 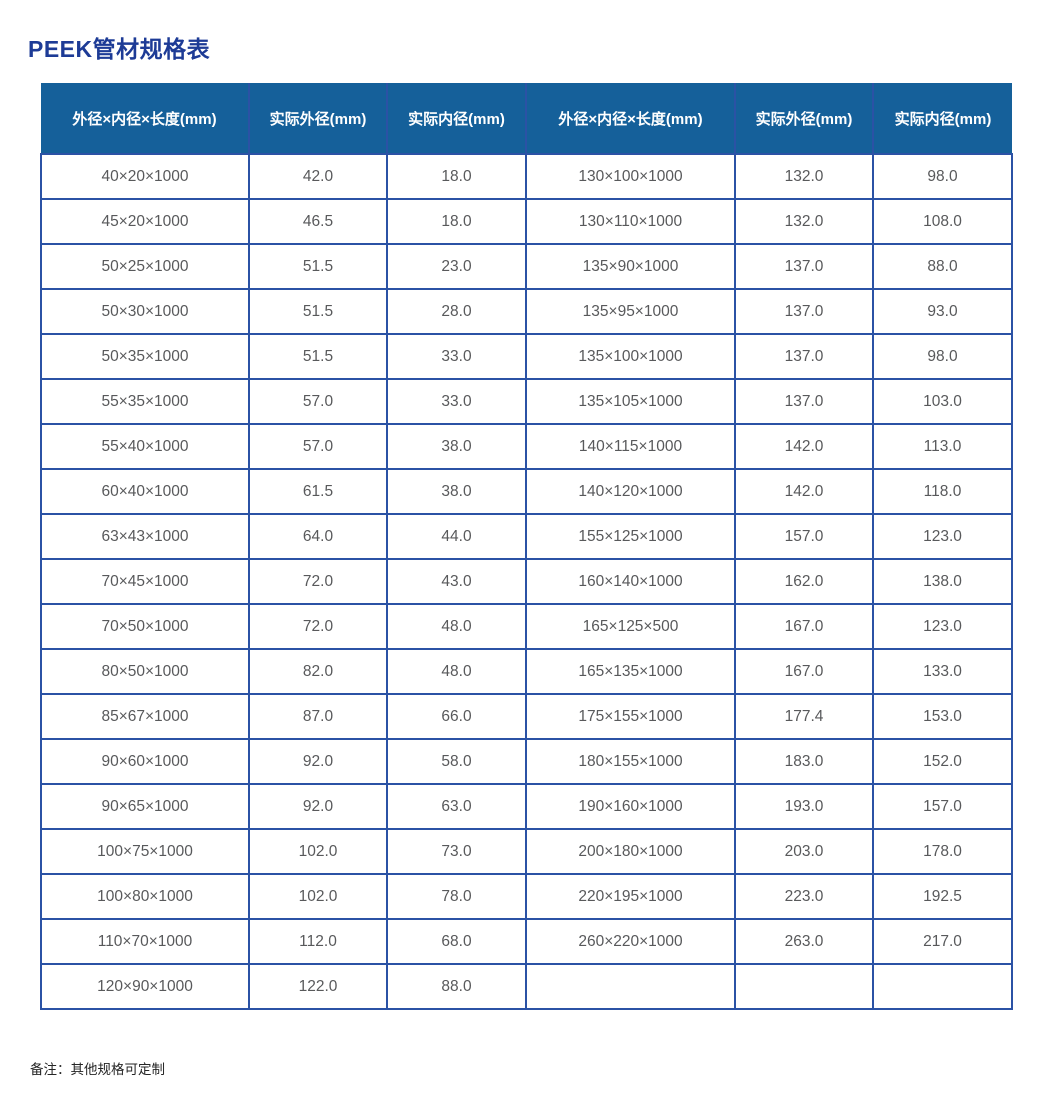 What do you see at coordinates (630, 716) in the screenshot?
I see `table-cell: 175×155×1000` at bounding box center [630, 716].